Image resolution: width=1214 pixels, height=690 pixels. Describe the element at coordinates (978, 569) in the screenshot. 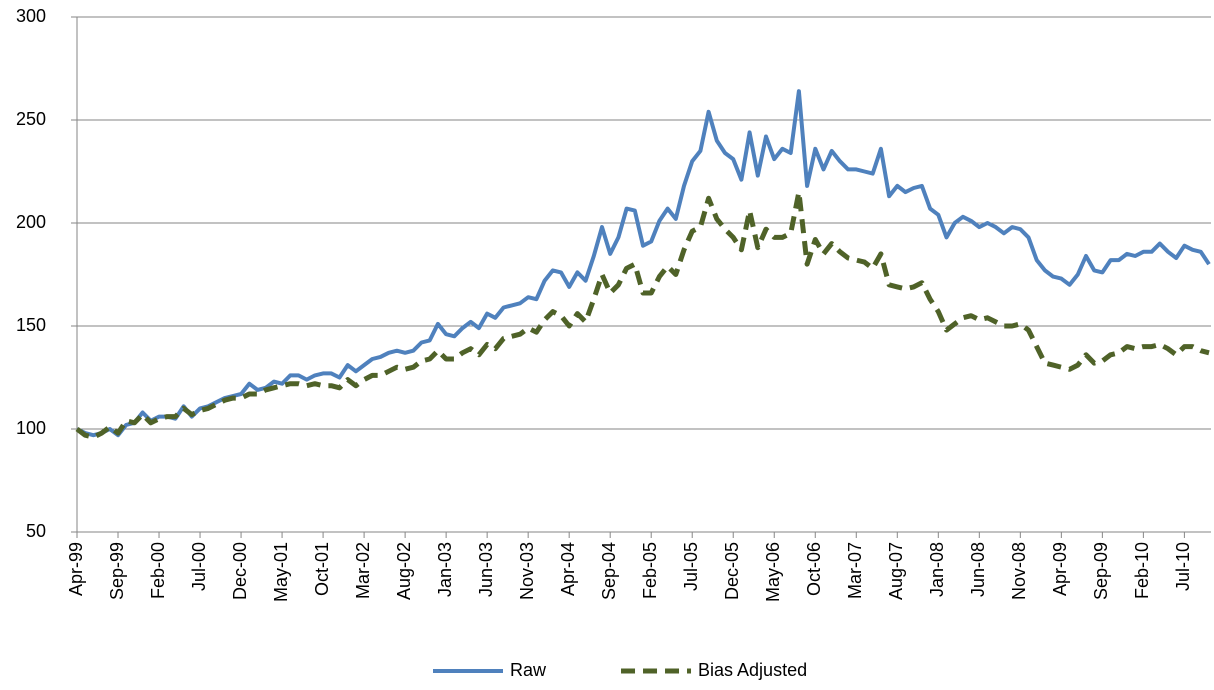

I see `x-tick-label: Jun-08` at that location.